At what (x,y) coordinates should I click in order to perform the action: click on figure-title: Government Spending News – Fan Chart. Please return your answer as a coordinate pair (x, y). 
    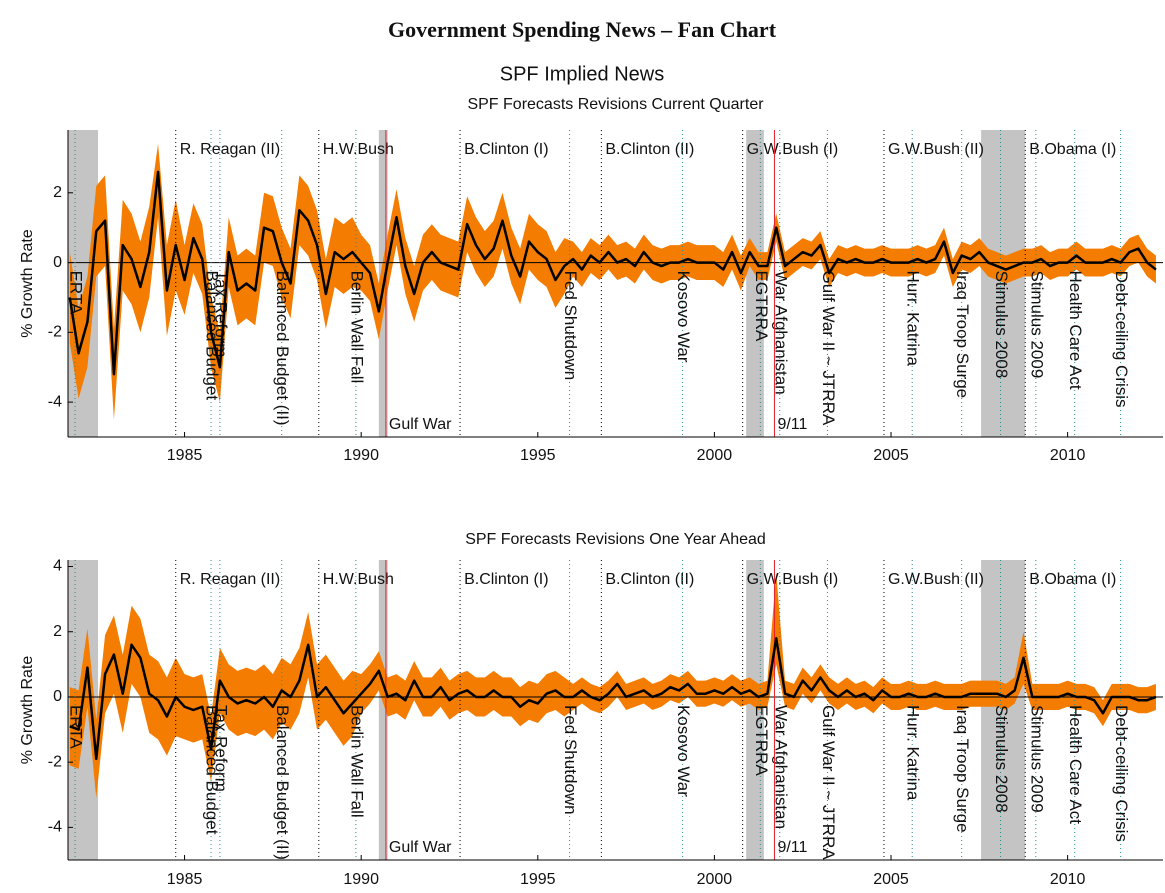
    Looking at the image, I should click on (582, 29).